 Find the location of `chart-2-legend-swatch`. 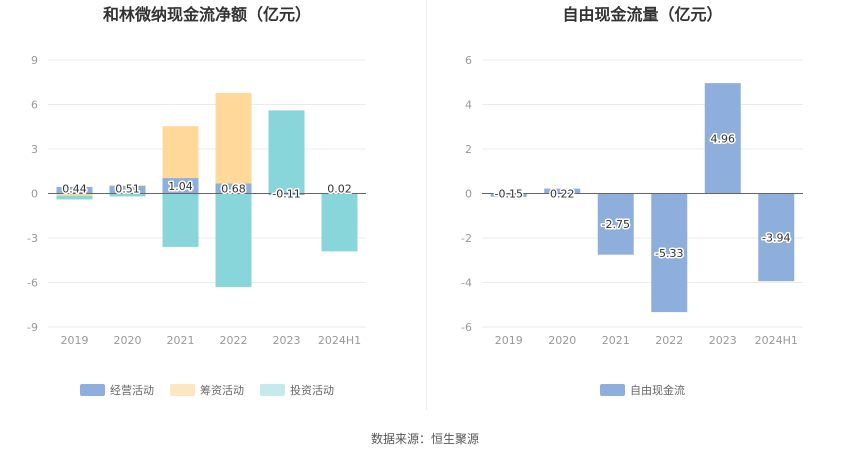

chart-2-legend-swatch is located at coordinates (612, 390).